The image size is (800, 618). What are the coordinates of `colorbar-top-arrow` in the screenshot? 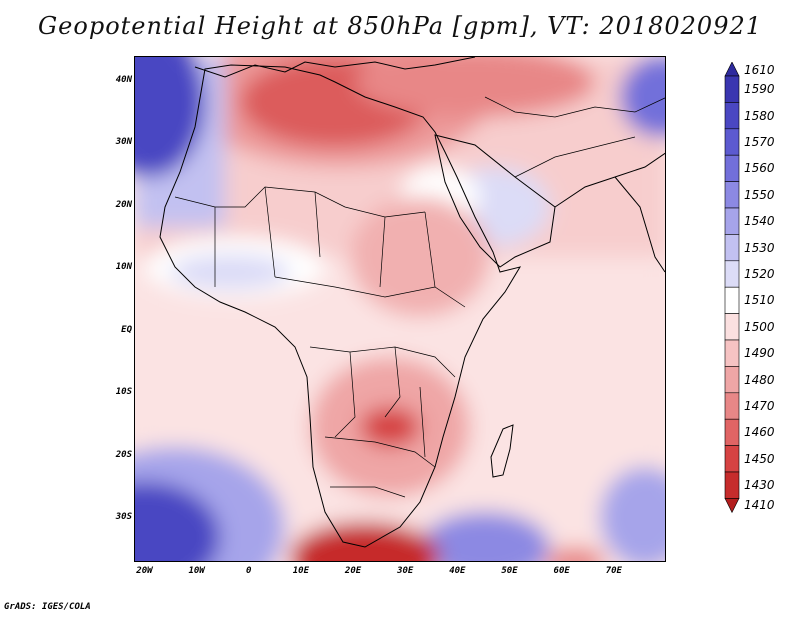 It's located at (732, 69).